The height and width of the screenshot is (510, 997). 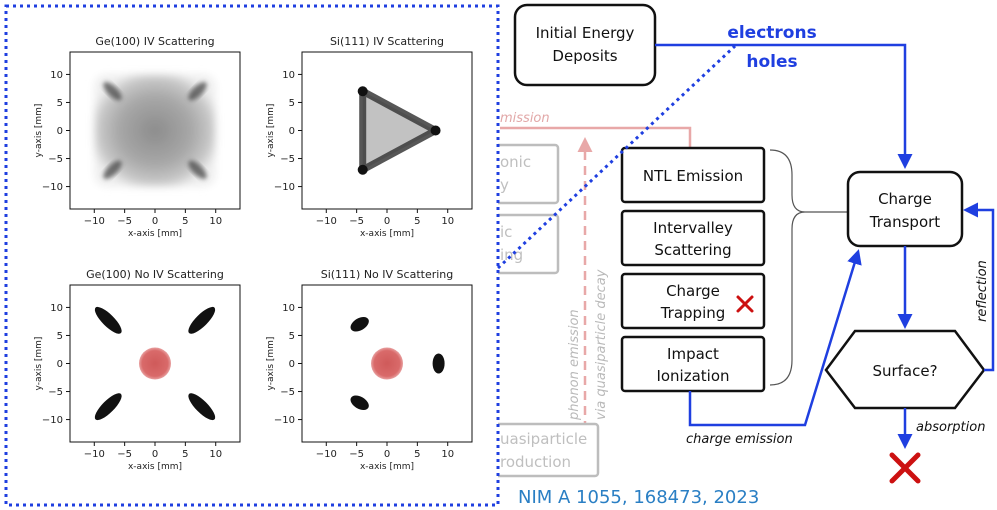 What do you see at coordinates (905, 199) in the screenshot?
I see `charge-transport-line1: Charge` at bounding box center [905, 199].